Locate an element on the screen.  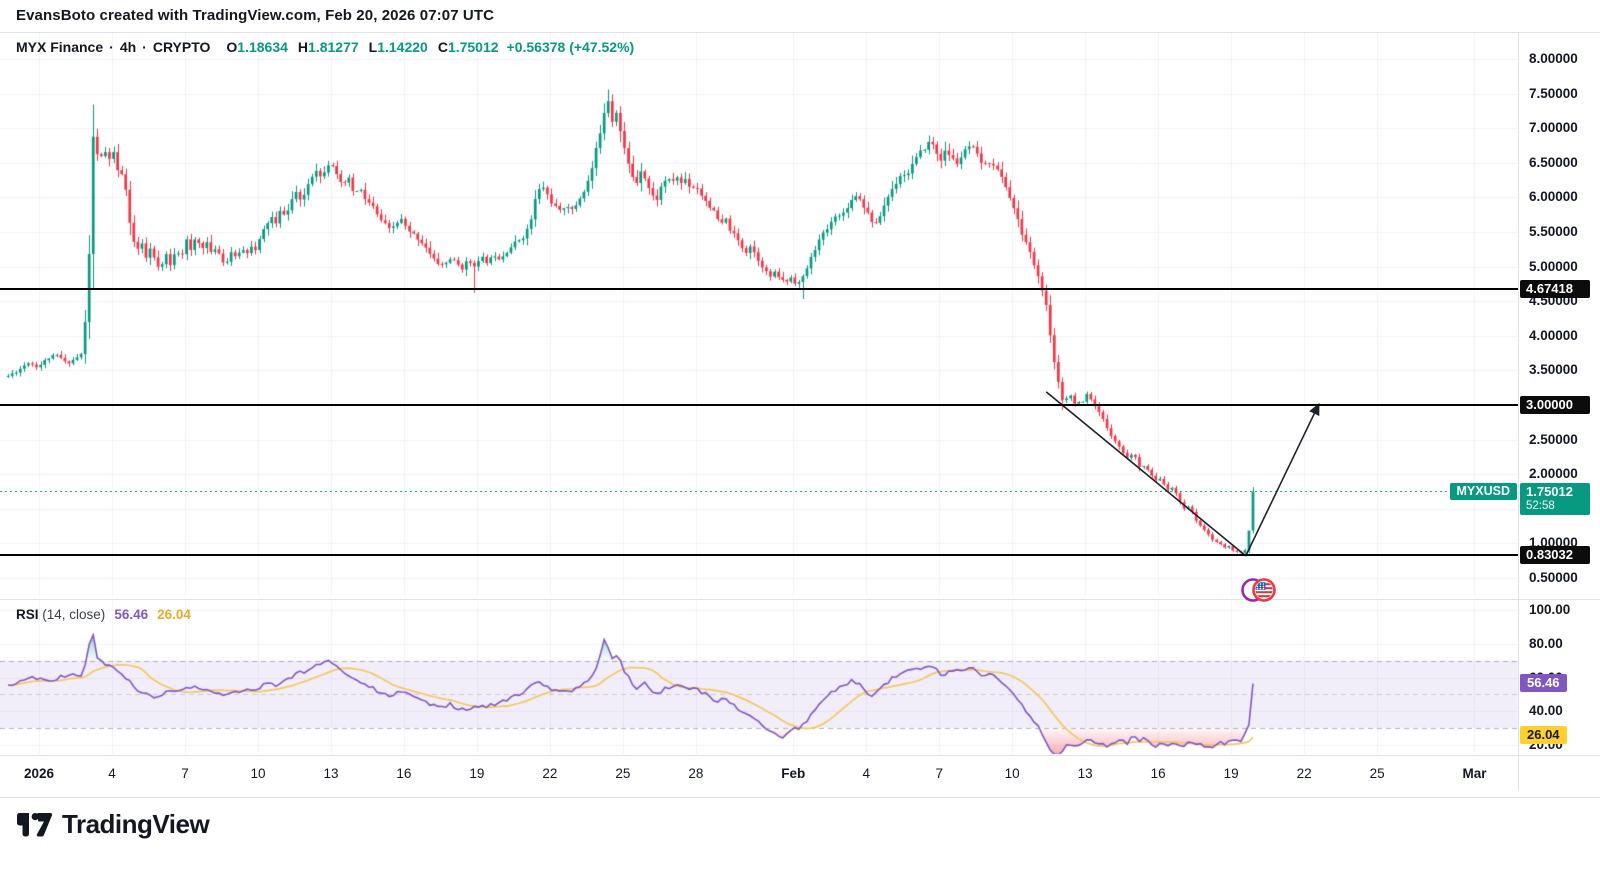
price-tick-label: 0.50000 is located at coordinates (1553, 577).